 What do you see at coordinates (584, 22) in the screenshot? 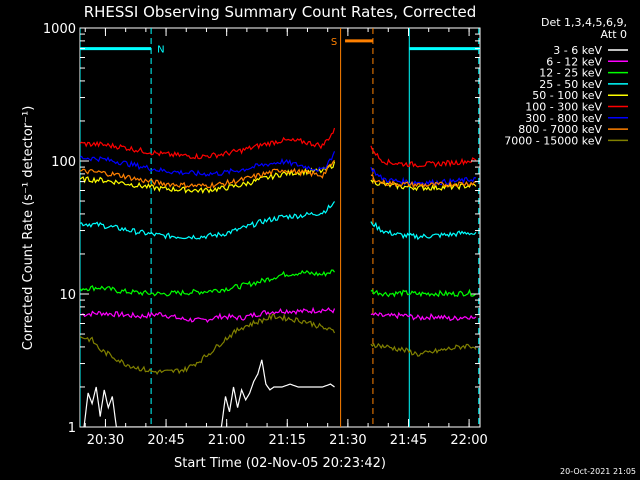
I see `legend-header-line-1: Det 1,3,4,5,6,9,` at bounding box center [584, 22].